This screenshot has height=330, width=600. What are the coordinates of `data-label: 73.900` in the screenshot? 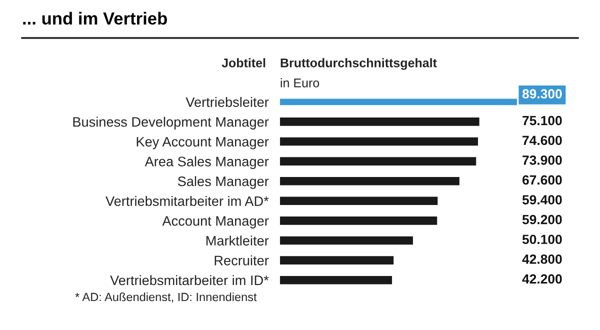 It's located at (542, 160).